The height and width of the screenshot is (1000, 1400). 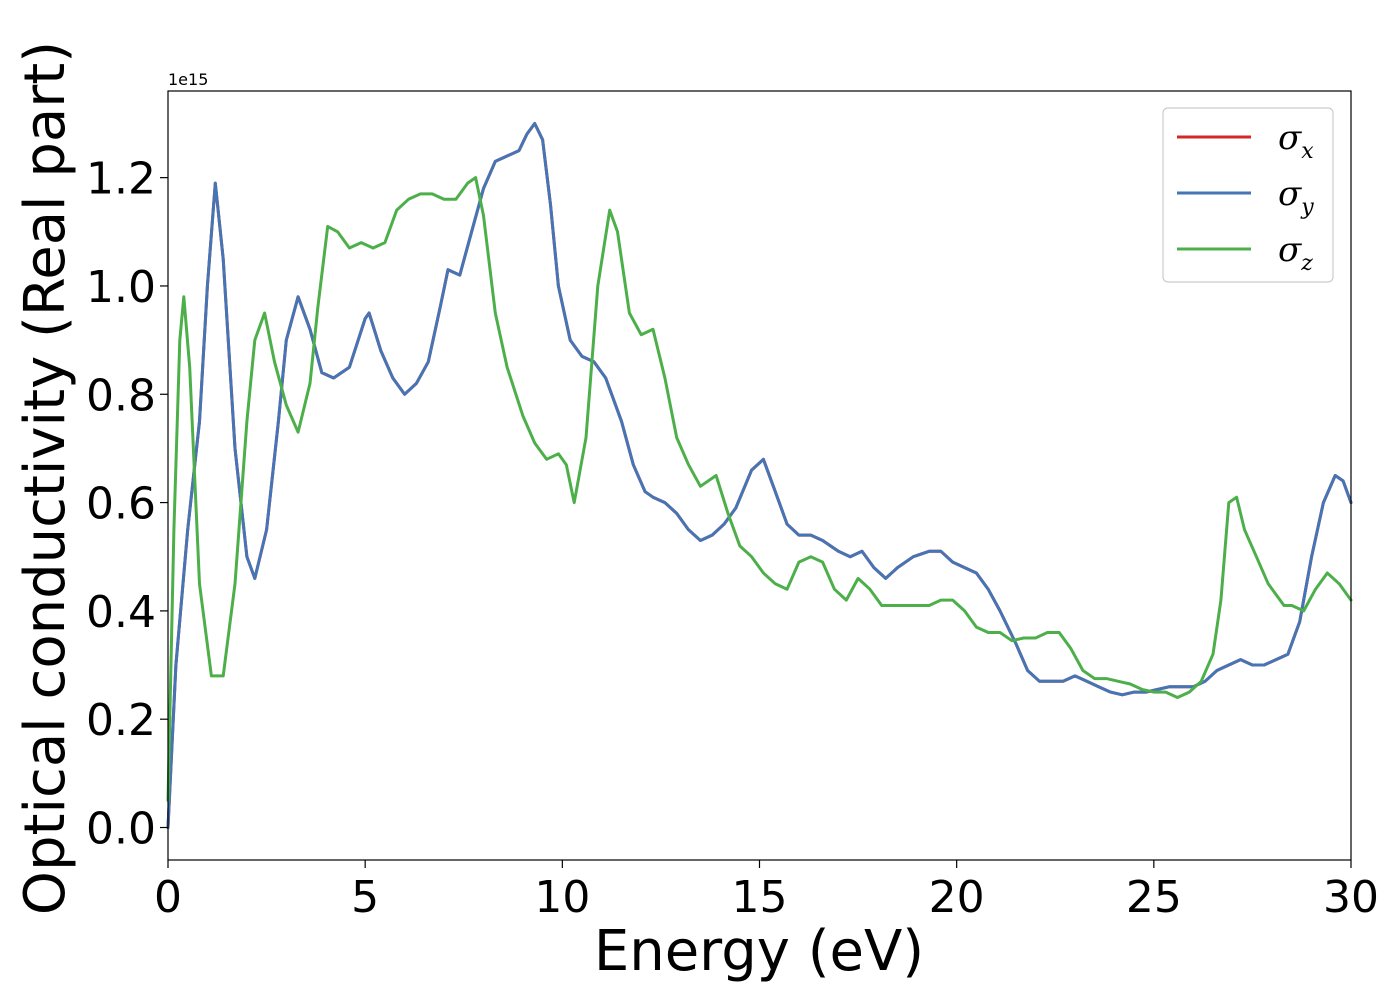 What do you see at coordinates (759, 951) in the screenshot?
I see `x-axis-title: Energy (eV)` at bounding box center [759, 951].